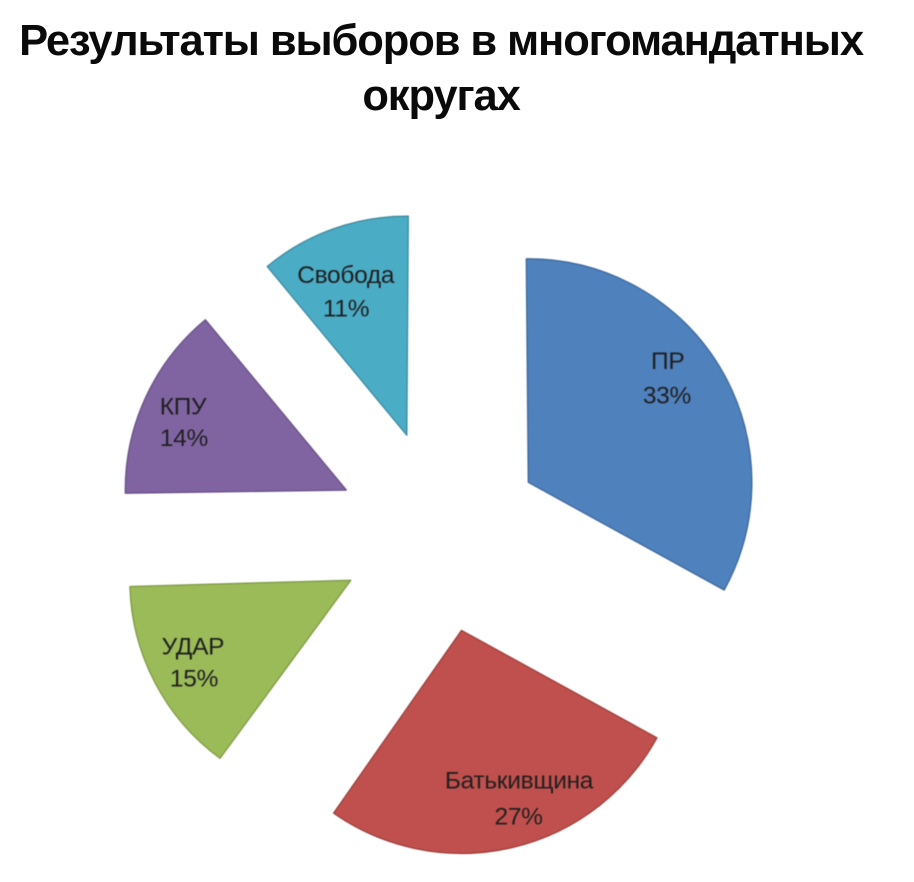 This screenshot has height=882, width=914. Describe the element at coordinates (346, 275) in the screenshot. I see `svg-text: Свобода` at that location.